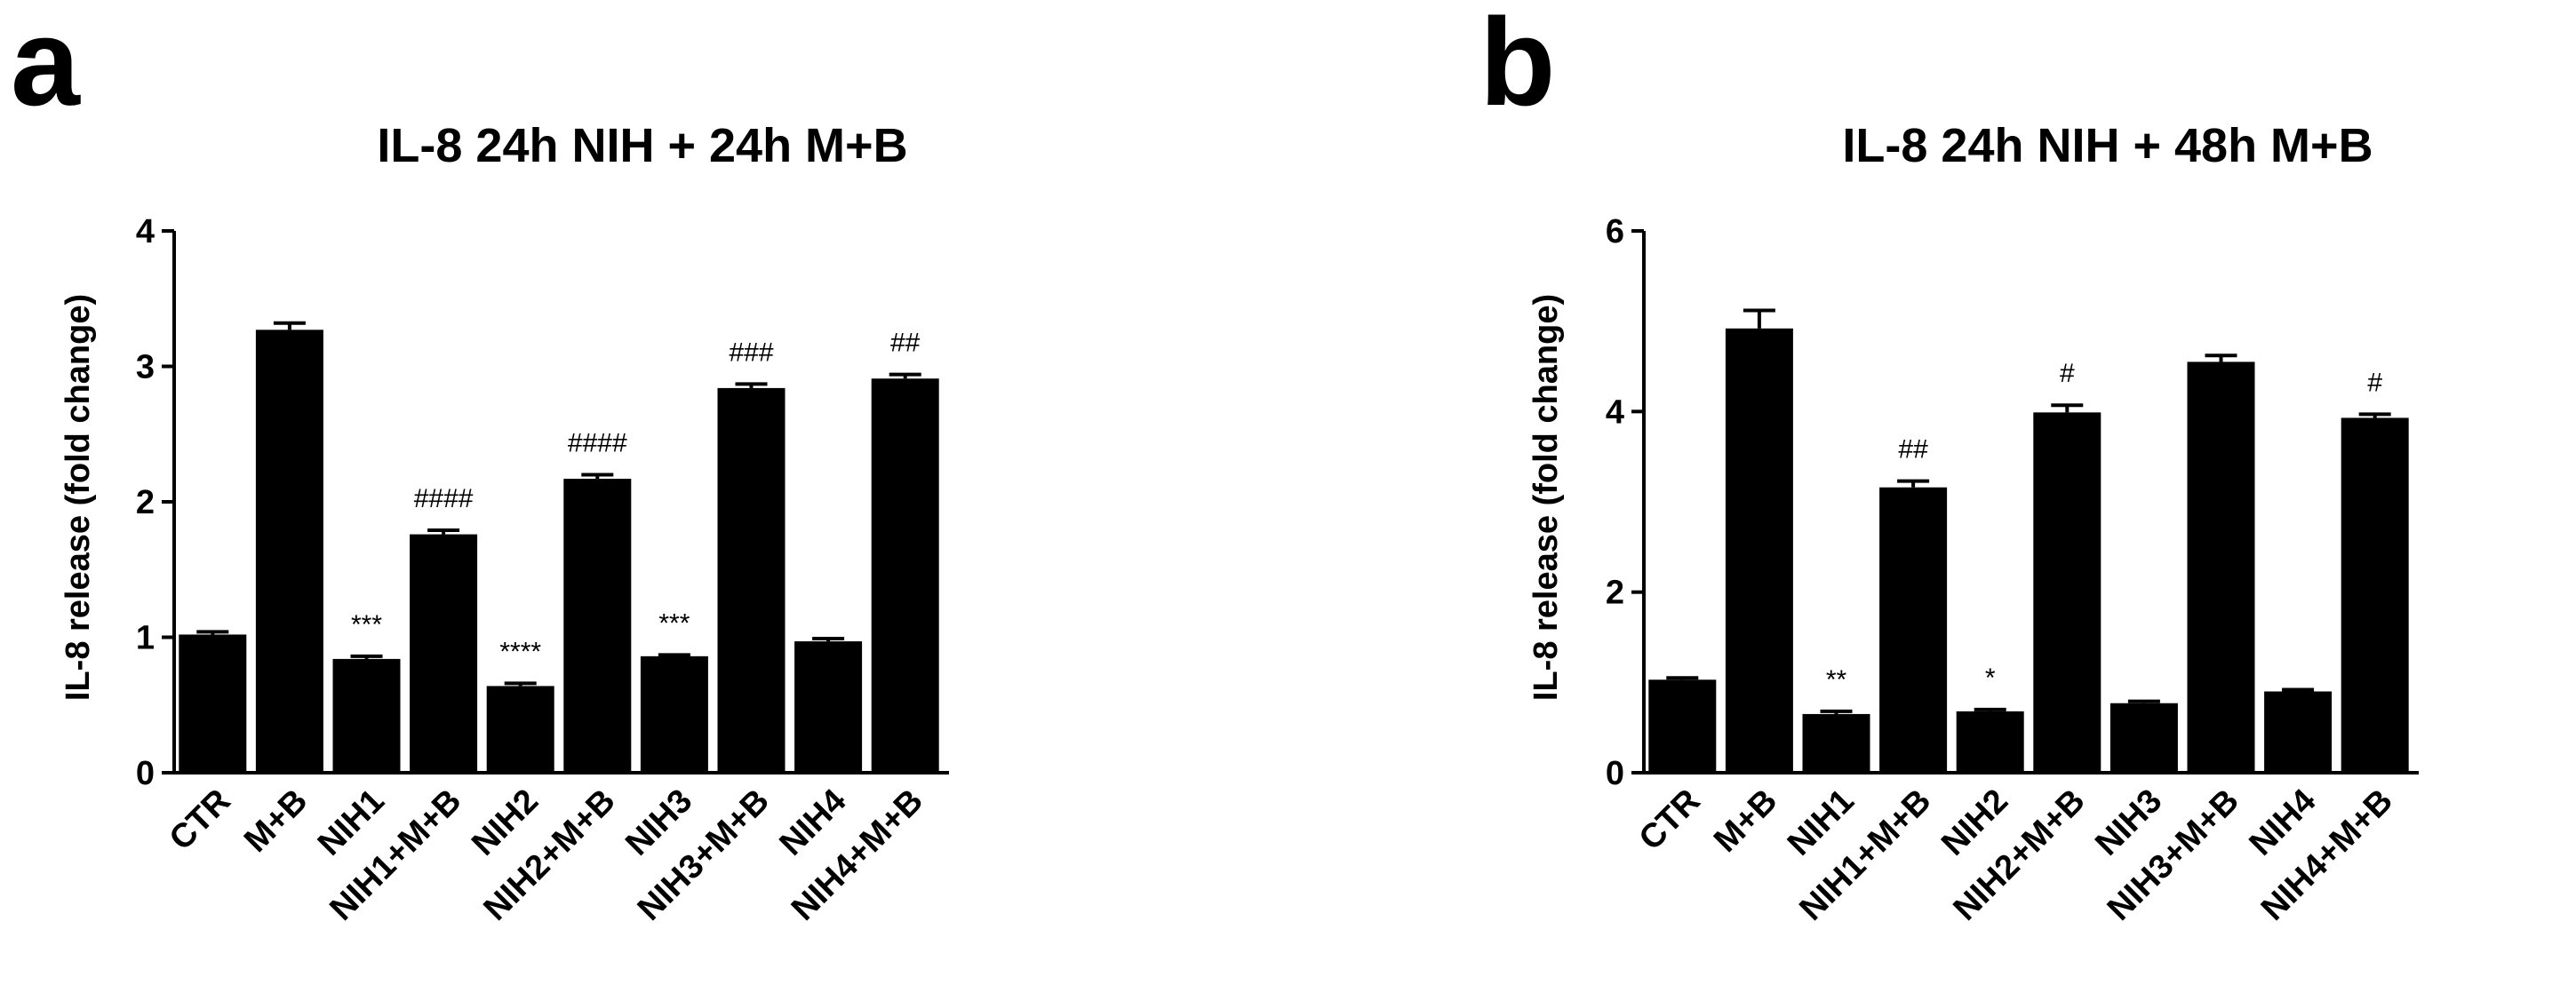 Image resolution: width=2576 pixels, height=985 pixels. What do you see at coordinates (145, 638) in the screenshot?
I see `y-tick-label: 1` at bounding box center [145, 638].